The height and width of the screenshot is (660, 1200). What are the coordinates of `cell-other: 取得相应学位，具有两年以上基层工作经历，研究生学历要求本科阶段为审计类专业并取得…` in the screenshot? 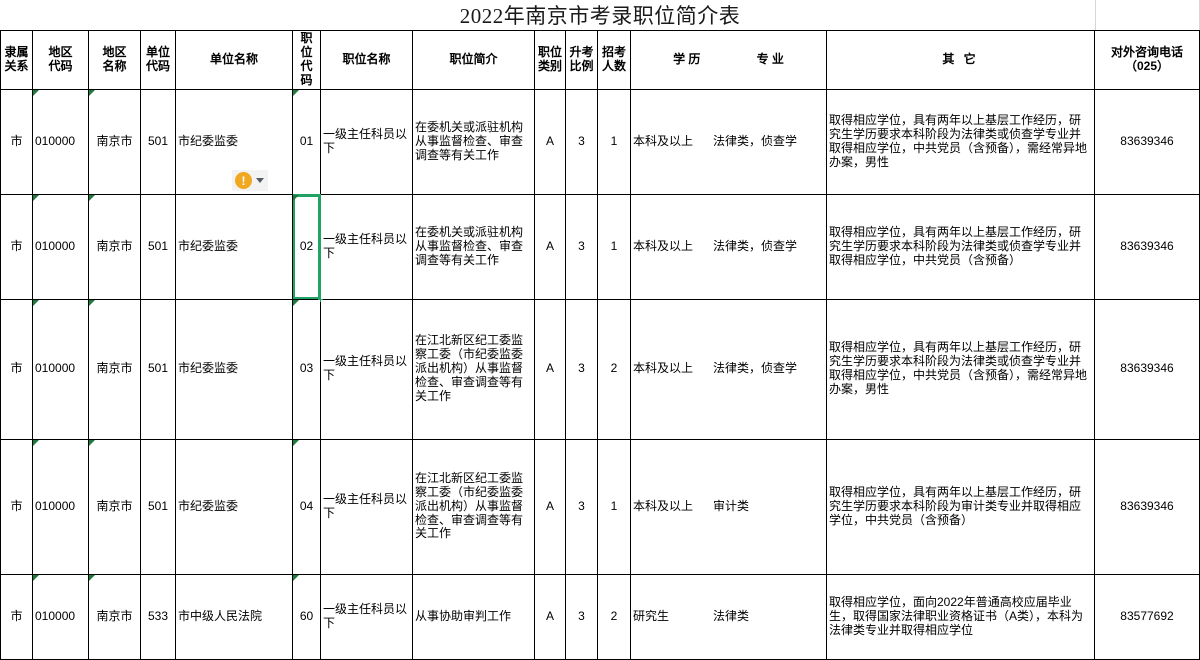 It's located at (960, 506).